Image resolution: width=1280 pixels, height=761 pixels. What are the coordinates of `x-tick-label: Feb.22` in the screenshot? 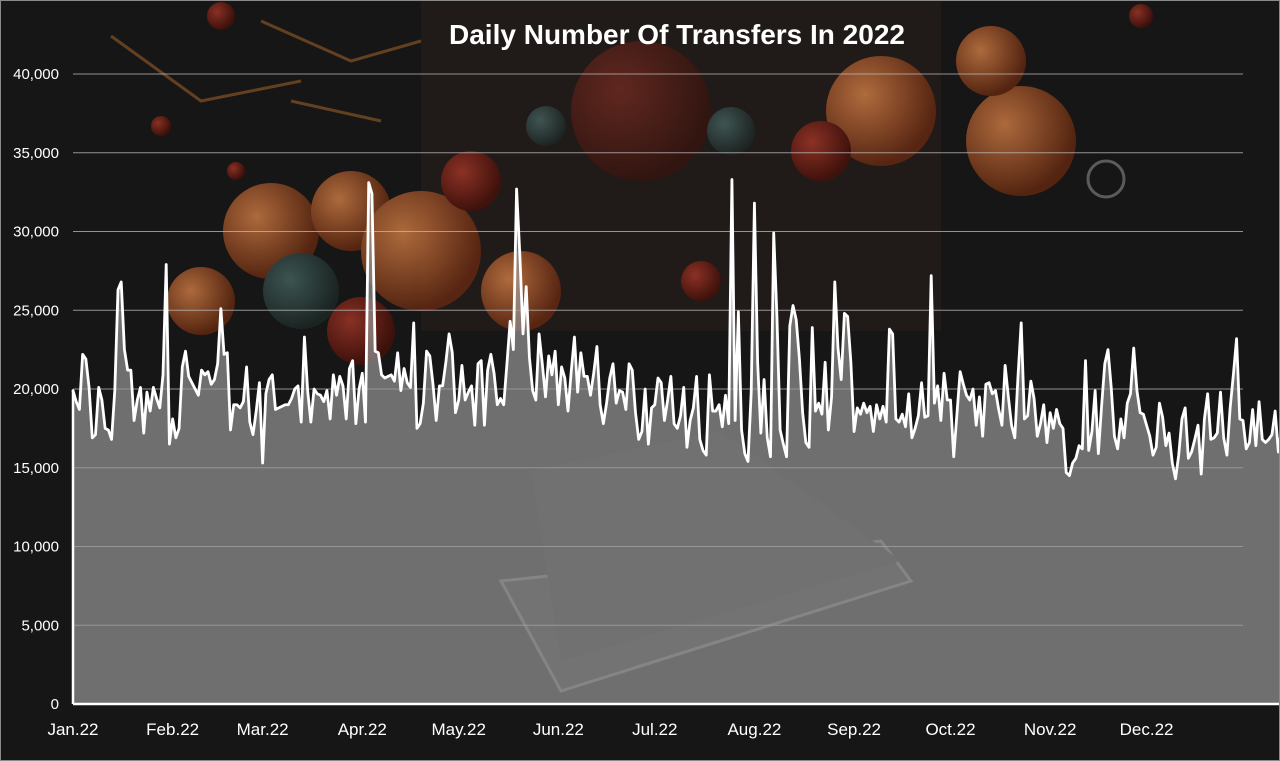 It's located at (172, 729).